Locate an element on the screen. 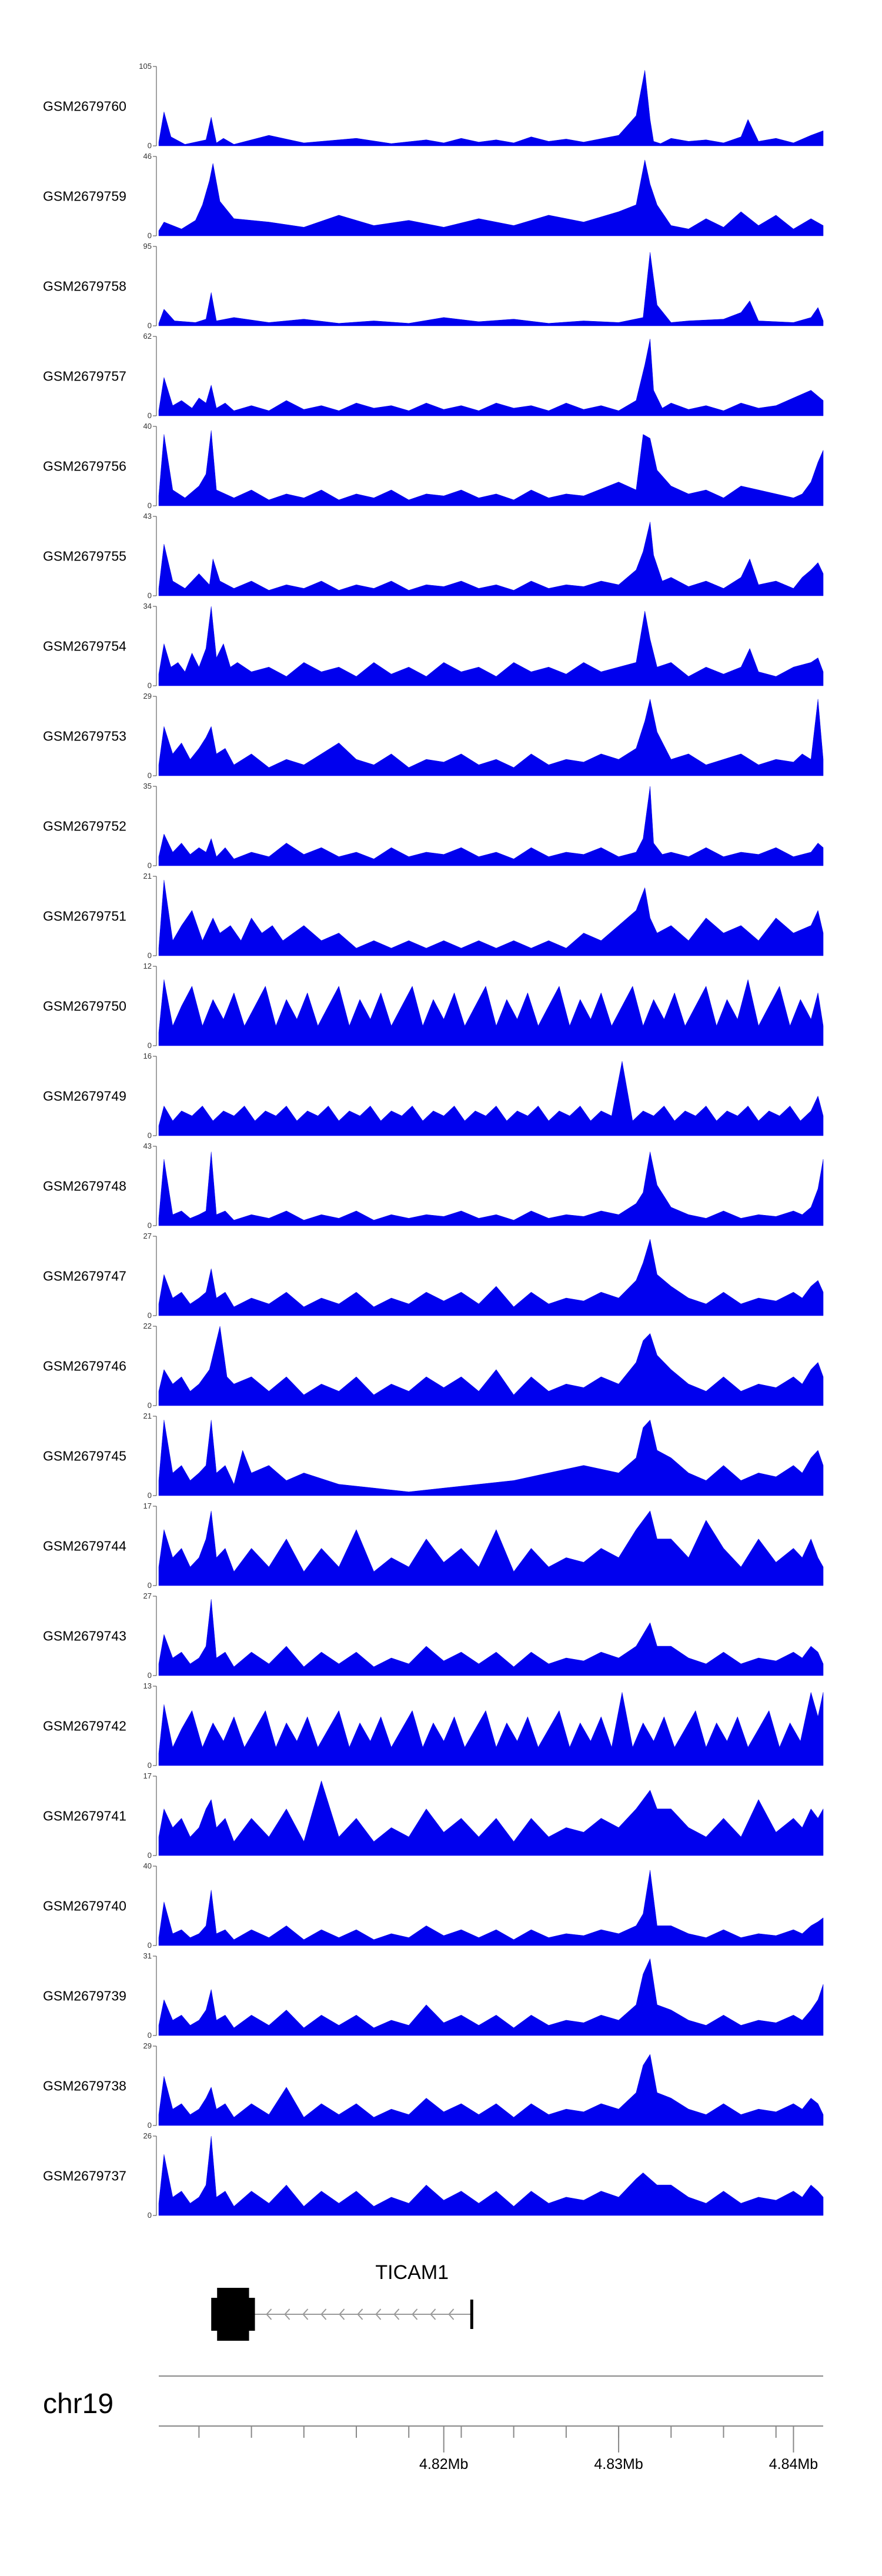 The height and width of the screenshot is (2576, 882). track-label: GSM2679760 is located at coordinates (84, 106).